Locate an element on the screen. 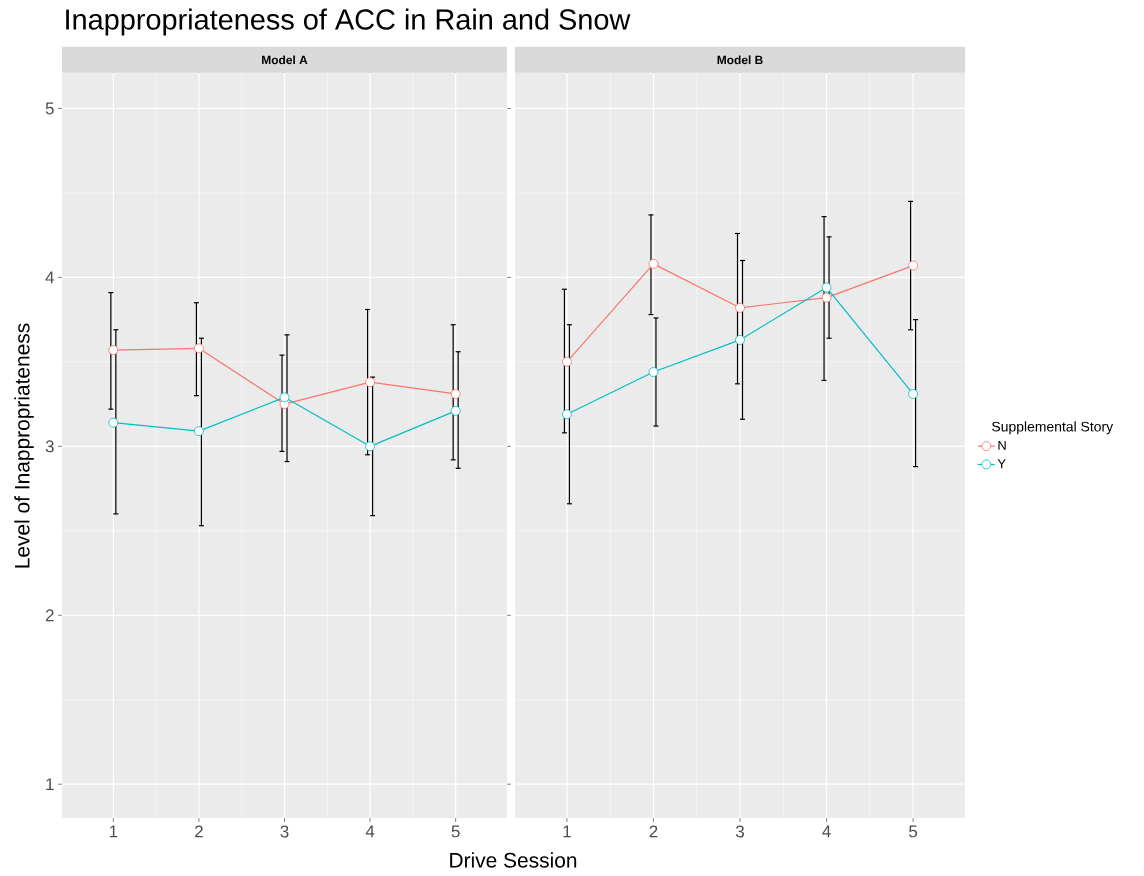  chart-title: Inappropriateness of ACC in Rain and Snow is located at coordinates (348, 22).